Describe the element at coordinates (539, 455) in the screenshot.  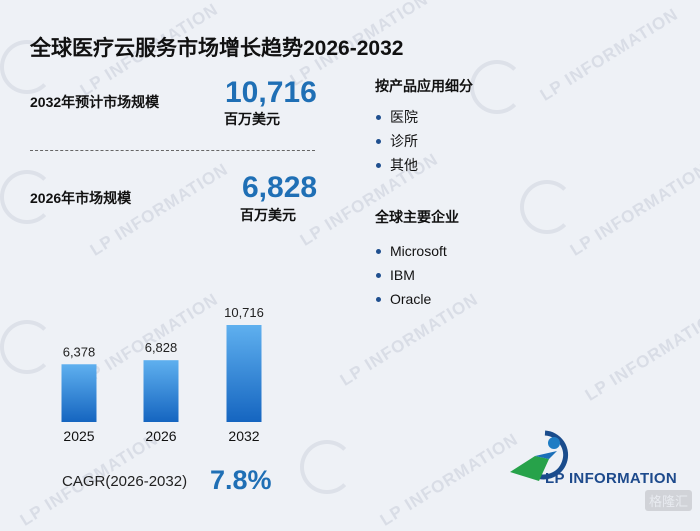
I see `lp-information-logo-icon` at that location.